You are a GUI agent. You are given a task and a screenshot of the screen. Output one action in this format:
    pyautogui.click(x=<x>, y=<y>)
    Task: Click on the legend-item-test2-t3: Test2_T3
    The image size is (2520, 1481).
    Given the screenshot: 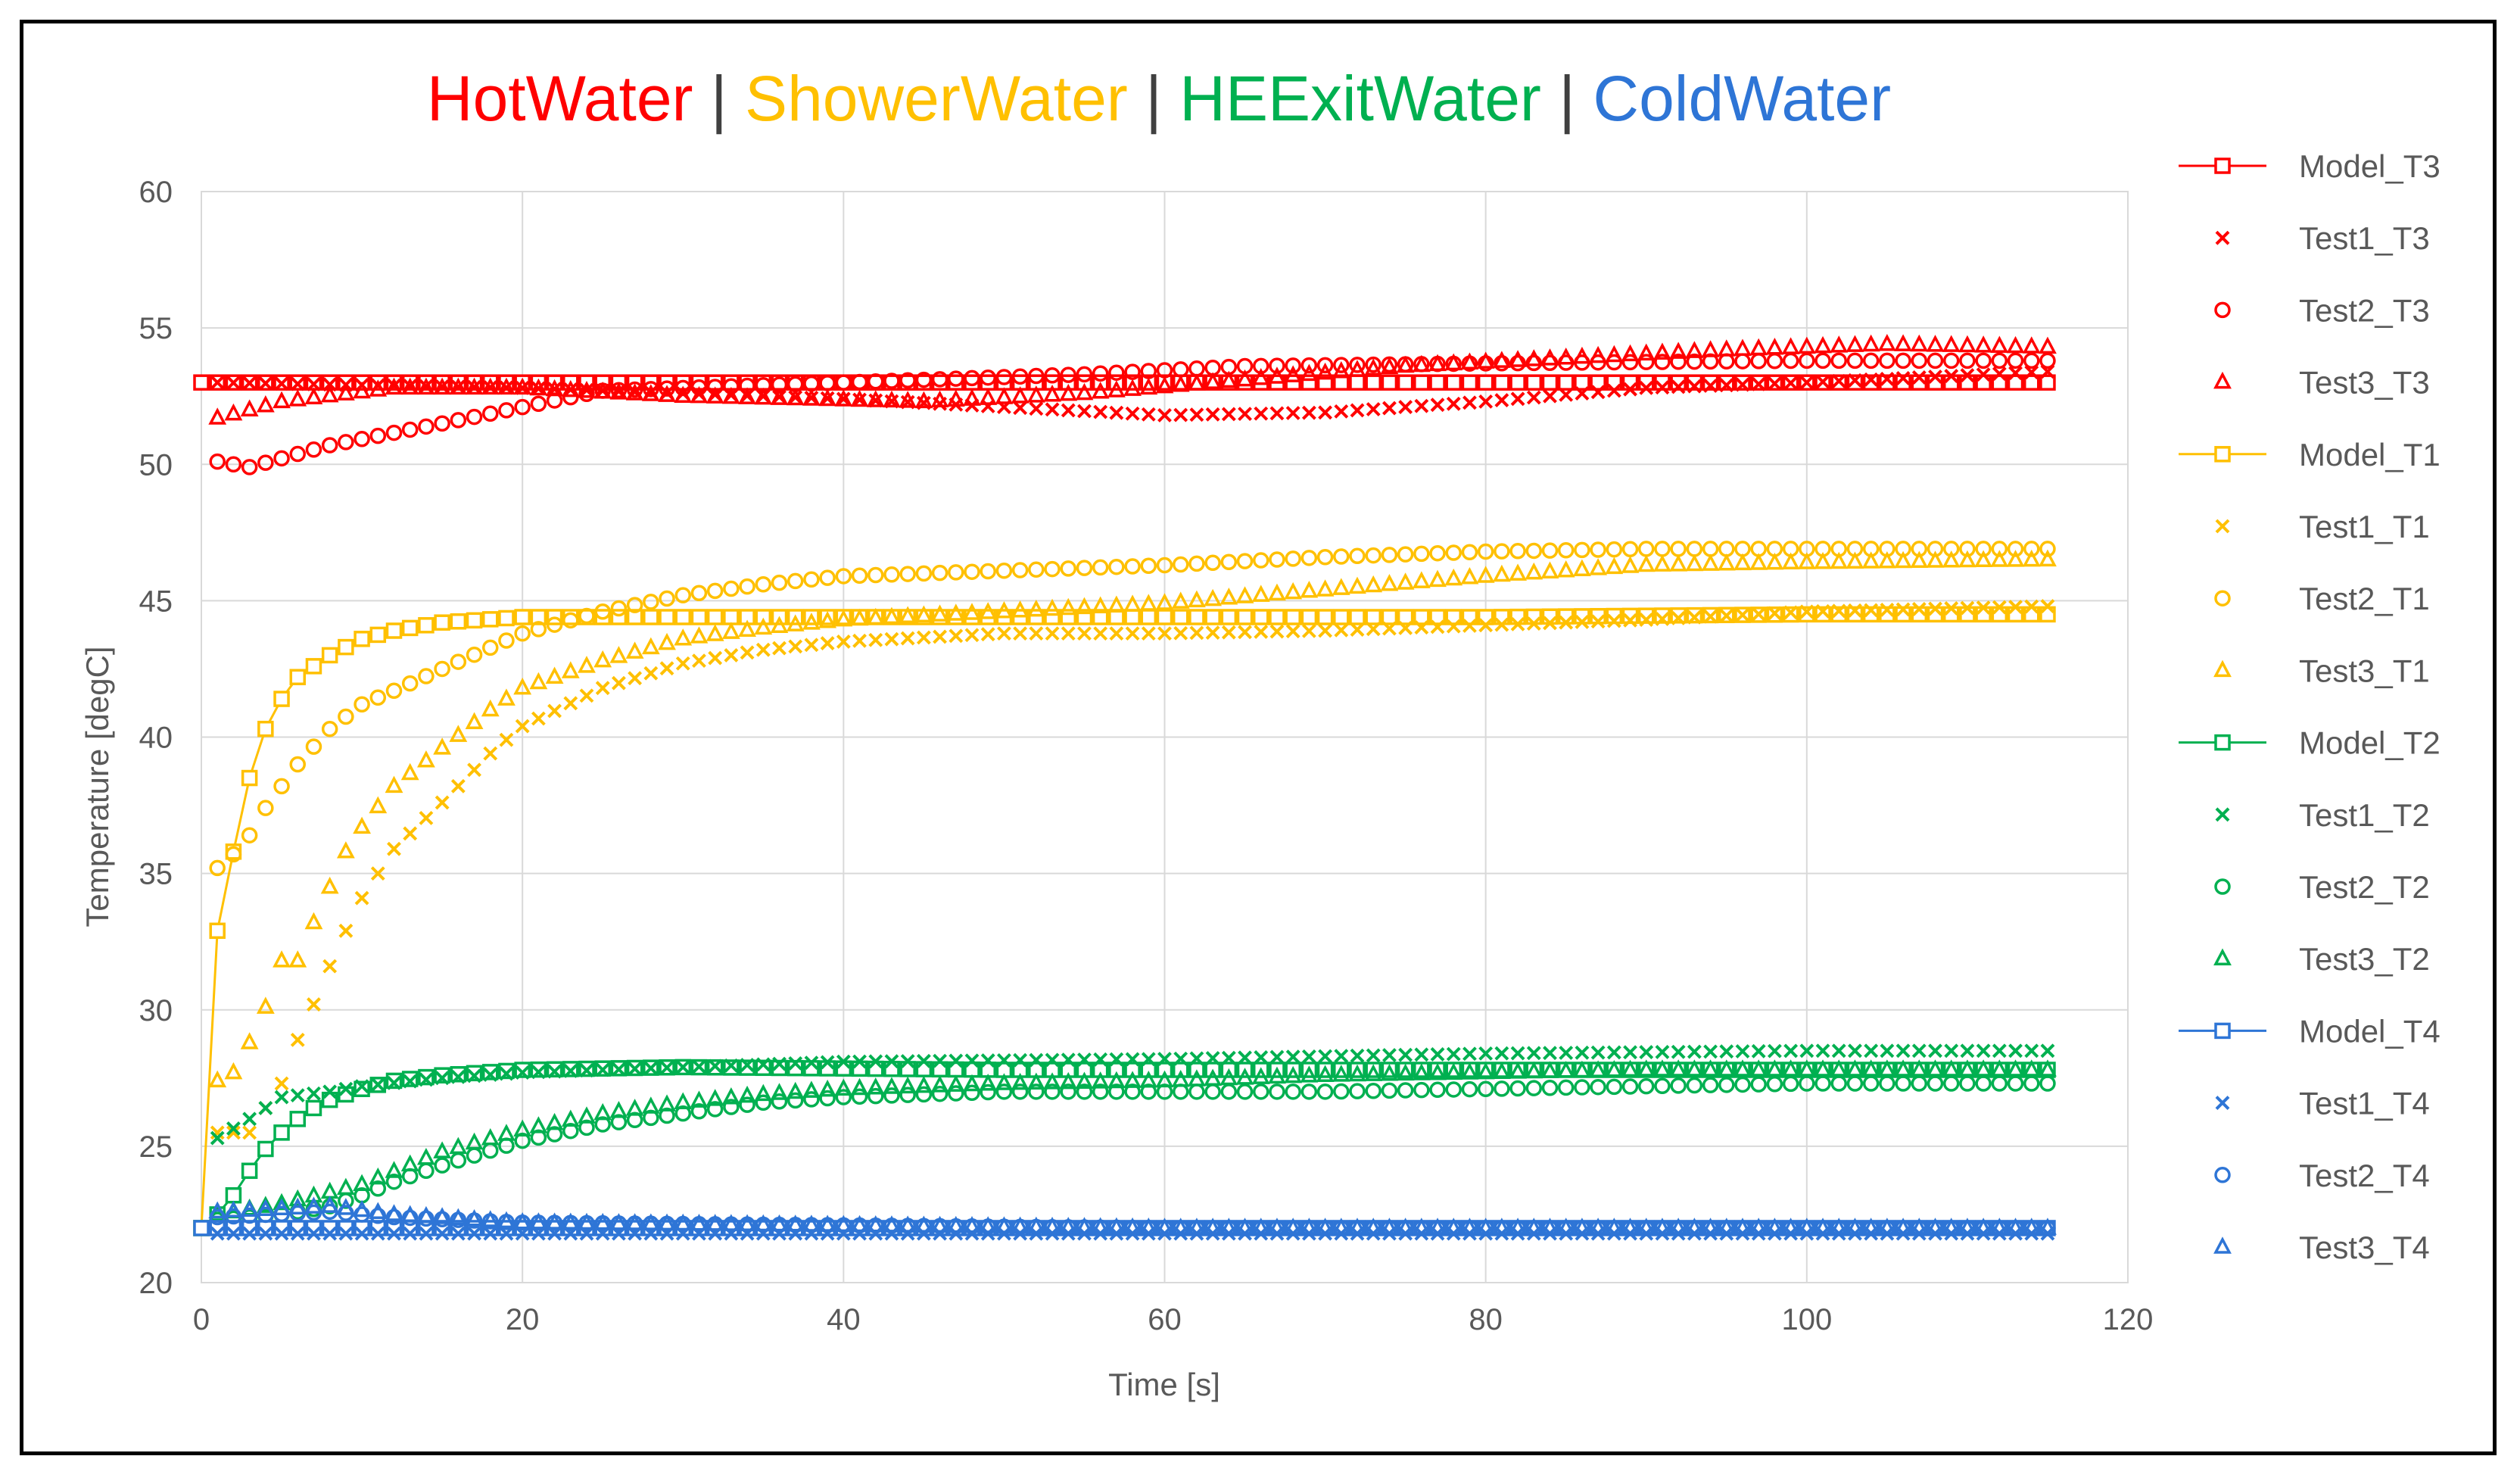 What is the action you would take?
    pyautogui.click(x=2322, y=310)
    